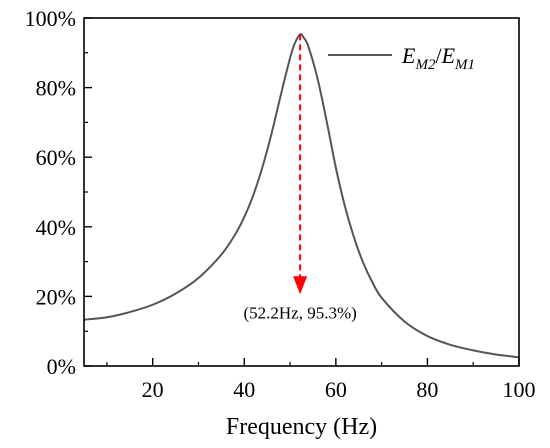 The height and width of the screenshot is (448, 550). What do you see at coordinates (519, 389) in the screenshot?
I see `x-tick-label-100: 100` at bounding box center [519, 389].